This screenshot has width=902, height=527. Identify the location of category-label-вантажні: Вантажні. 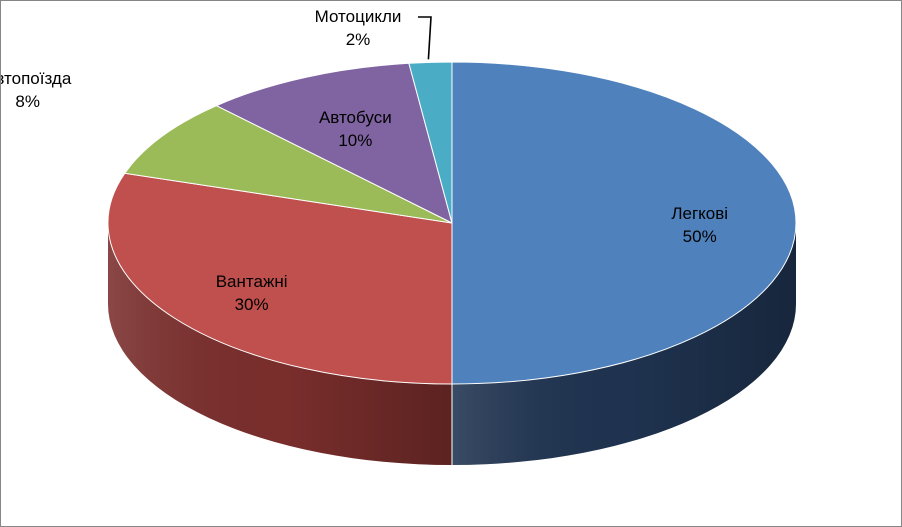
(252, 281).